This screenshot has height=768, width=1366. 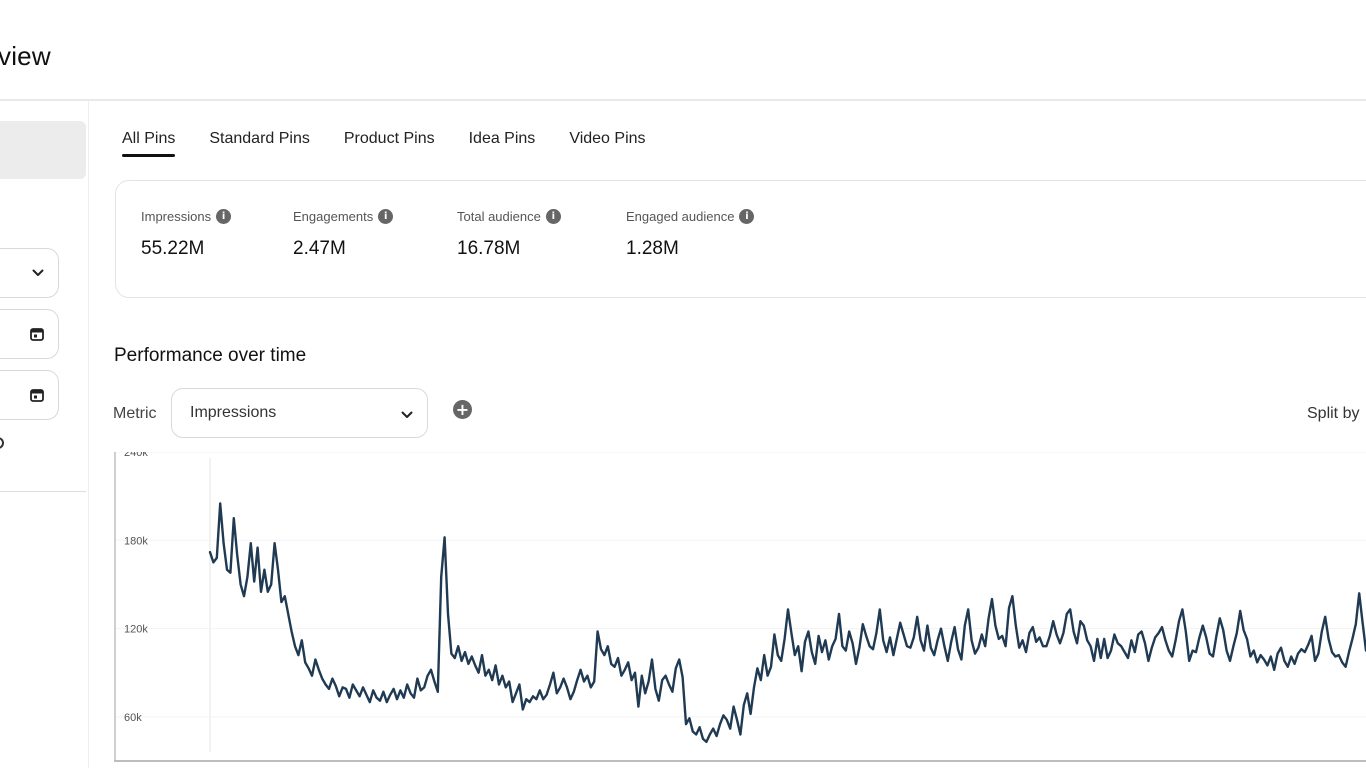 What do you see at coordinates (186, 234) in the screenshot?
I see `metric-impressions: Impressions i 55.22M` at bounding box center [186, 234].